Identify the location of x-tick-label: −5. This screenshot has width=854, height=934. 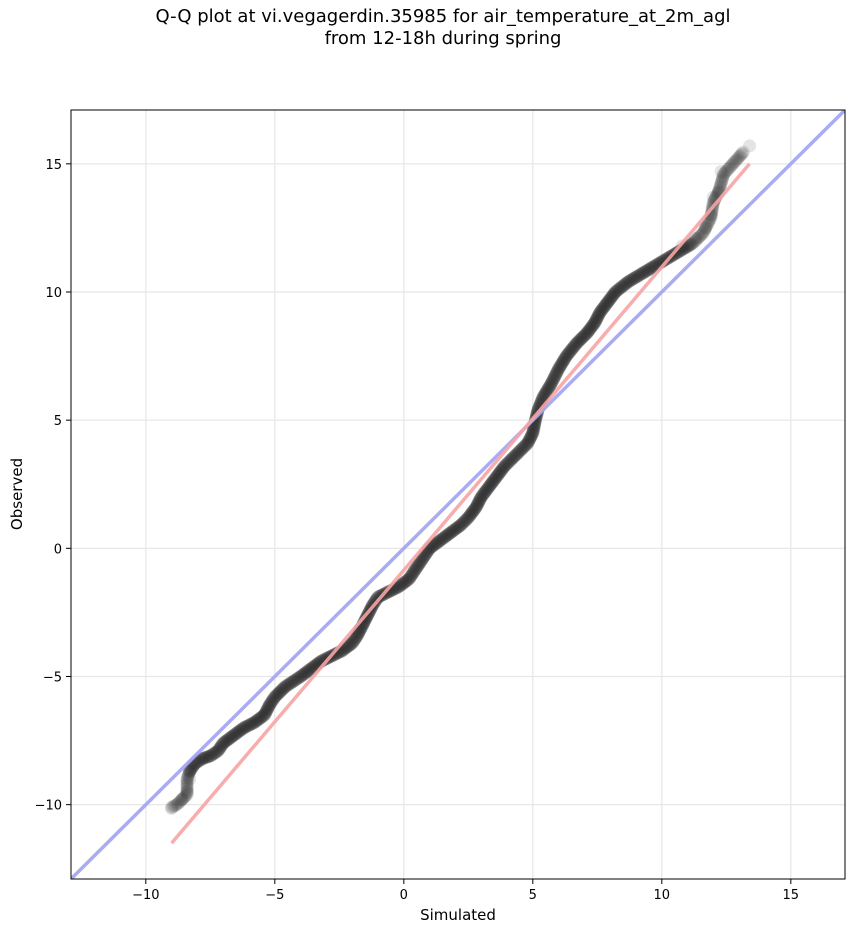
(274, 895).